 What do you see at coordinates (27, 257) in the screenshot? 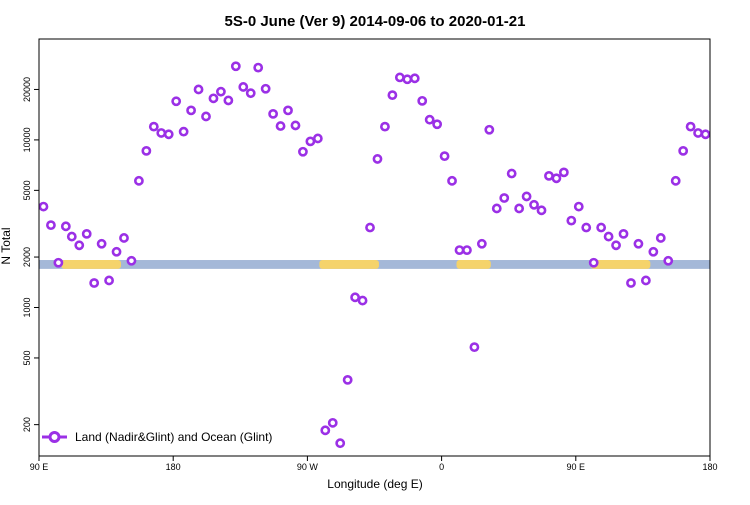
I see `y-tick-label-3: 2000` at bounding box center [27, 257].